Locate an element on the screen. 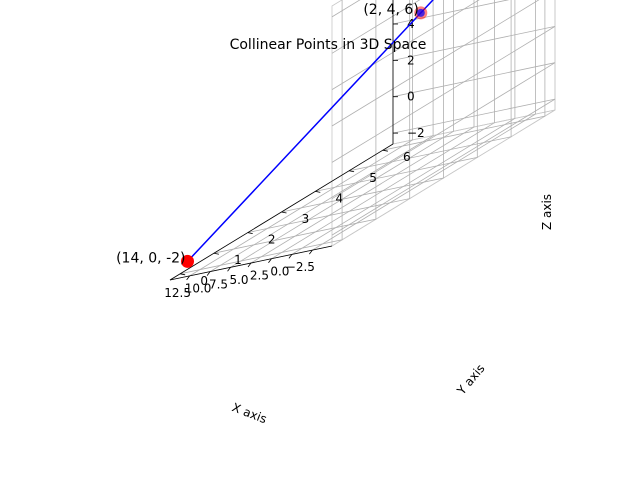 The height and width of the screenshot is (480, 640). chart-title: Collinear Points in 3D Space is located at coordinates (328, 45).